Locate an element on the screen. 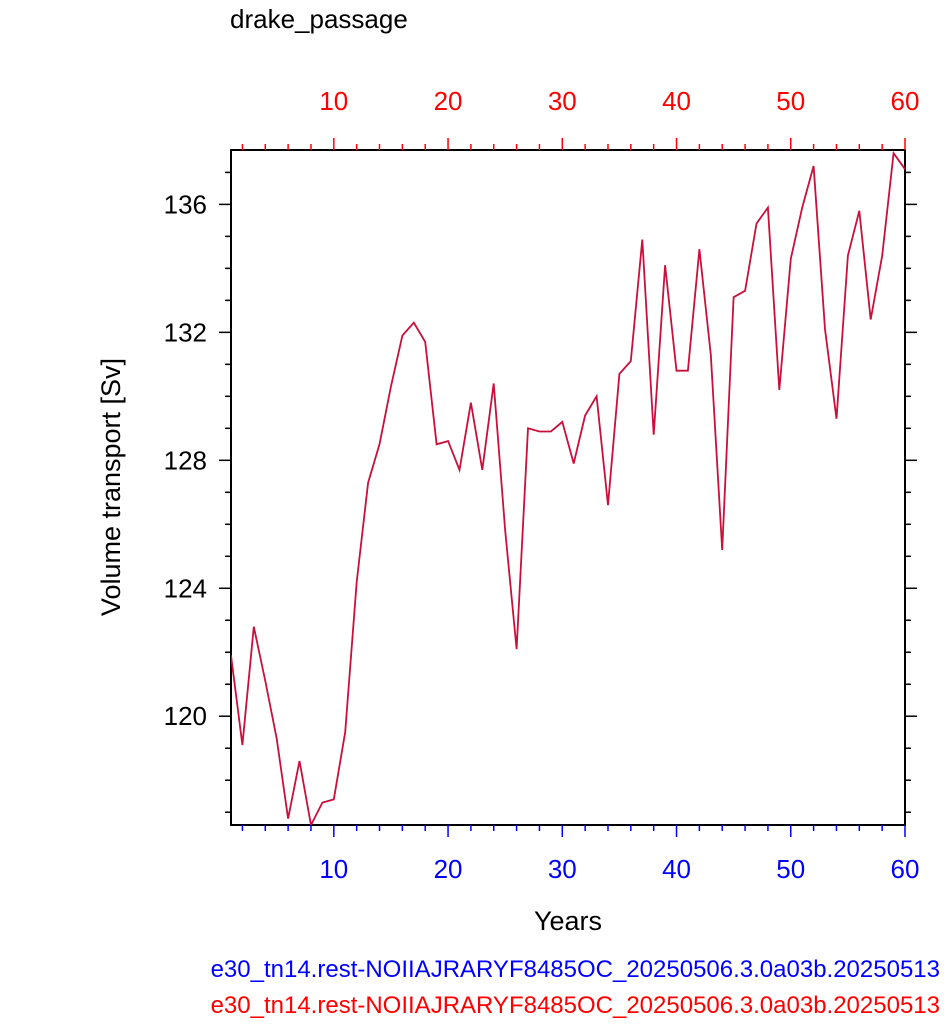 This screenshot has height=1036, width=944. y-tick-label: 124 is located at coordinates (185, 588).